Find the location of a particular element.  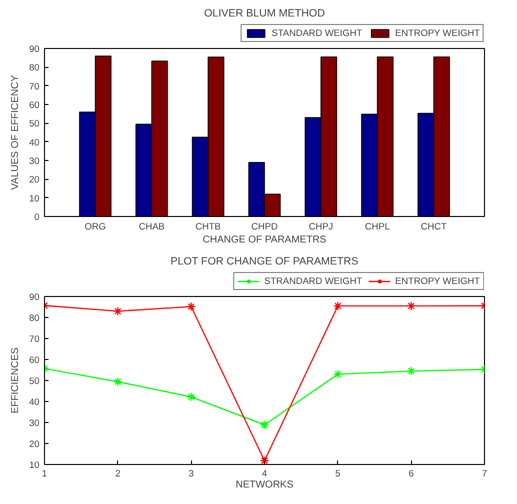

x-tick-label: 2 is located at coordinates (117, 473).